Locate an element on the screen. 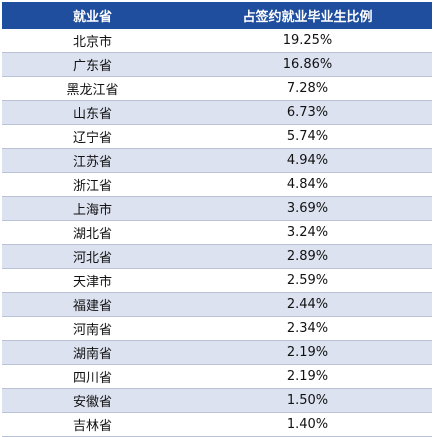  header-ratio: 占签约就业毕业生比例 is located at coordinates (307, 15).